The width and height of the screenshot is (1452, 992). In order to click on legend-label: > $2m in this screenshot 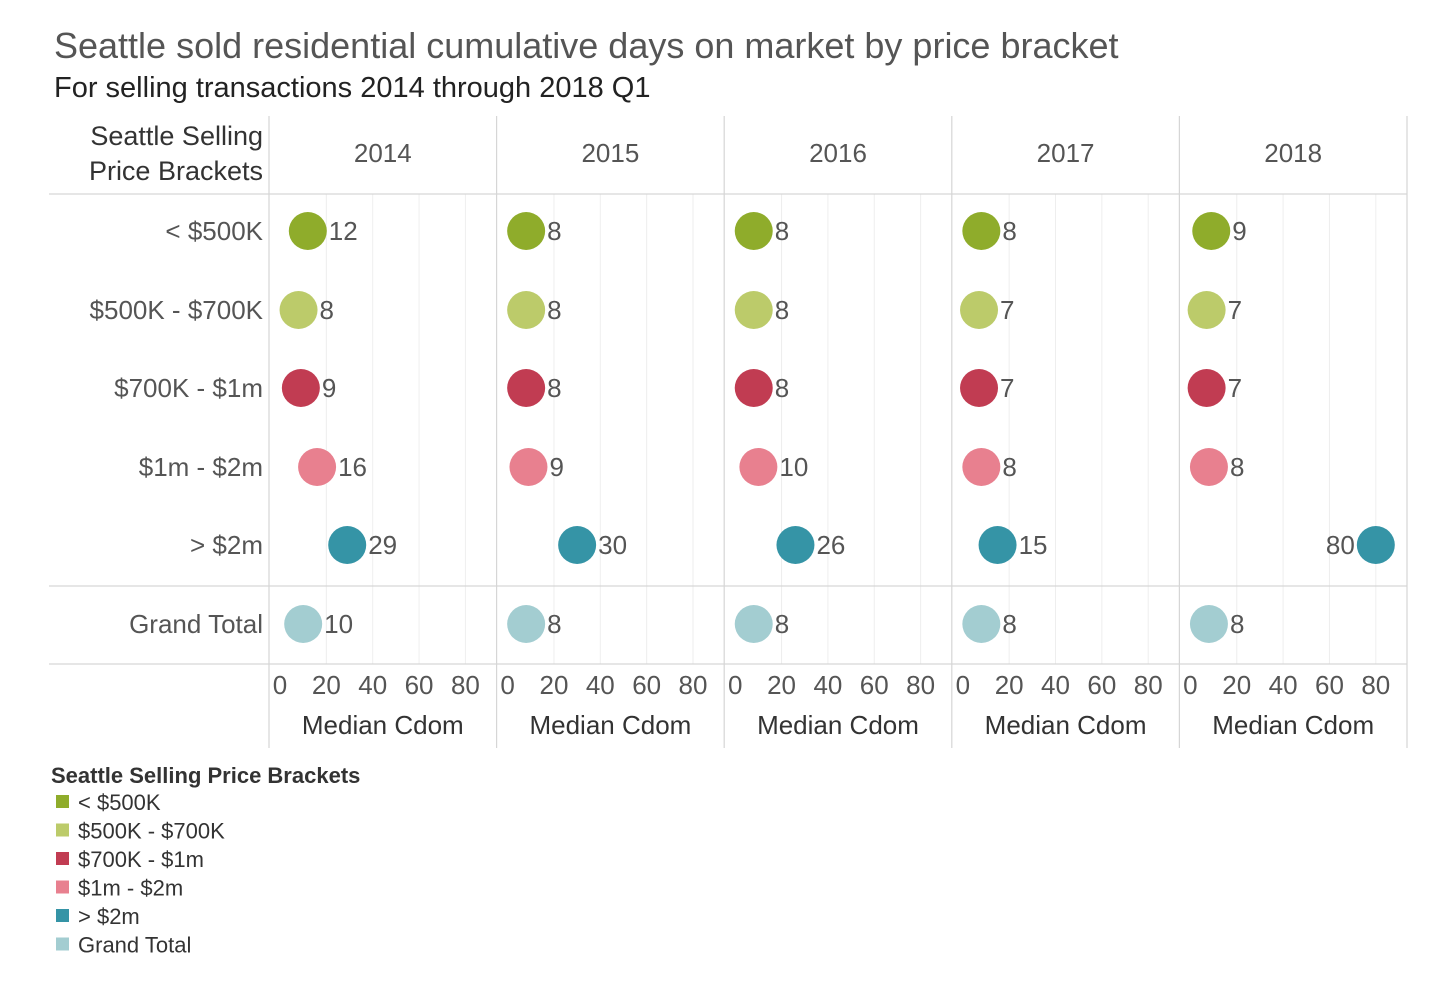, I will do `click(109, 916)`.